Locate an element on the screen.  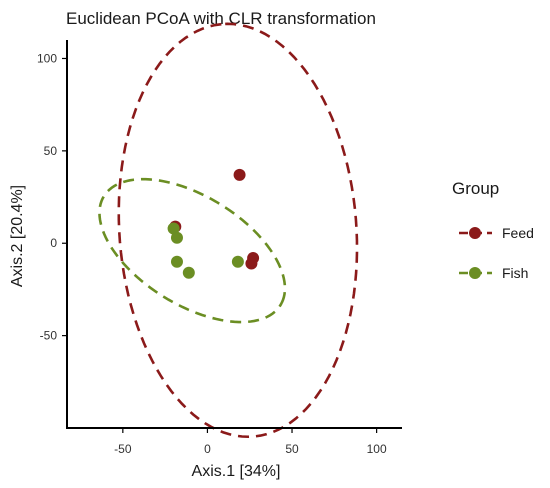
y-axis-label: Axis.2 [20.4%] is located at coordinates (17, 236).